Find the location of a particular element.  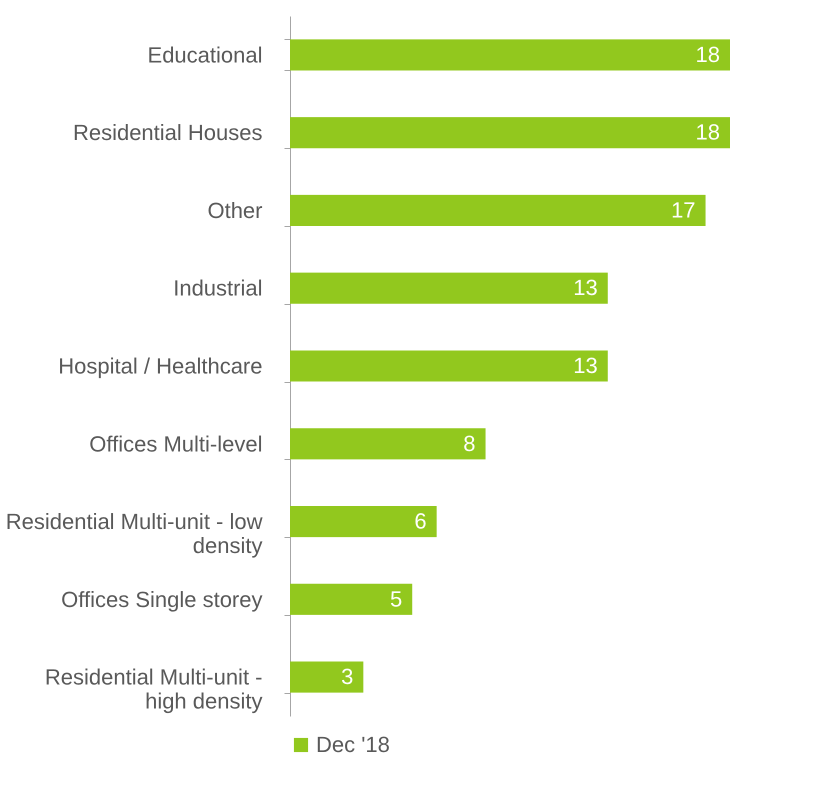

y-tick-label: Offices Multi-level is located at coordinates (175, 443).